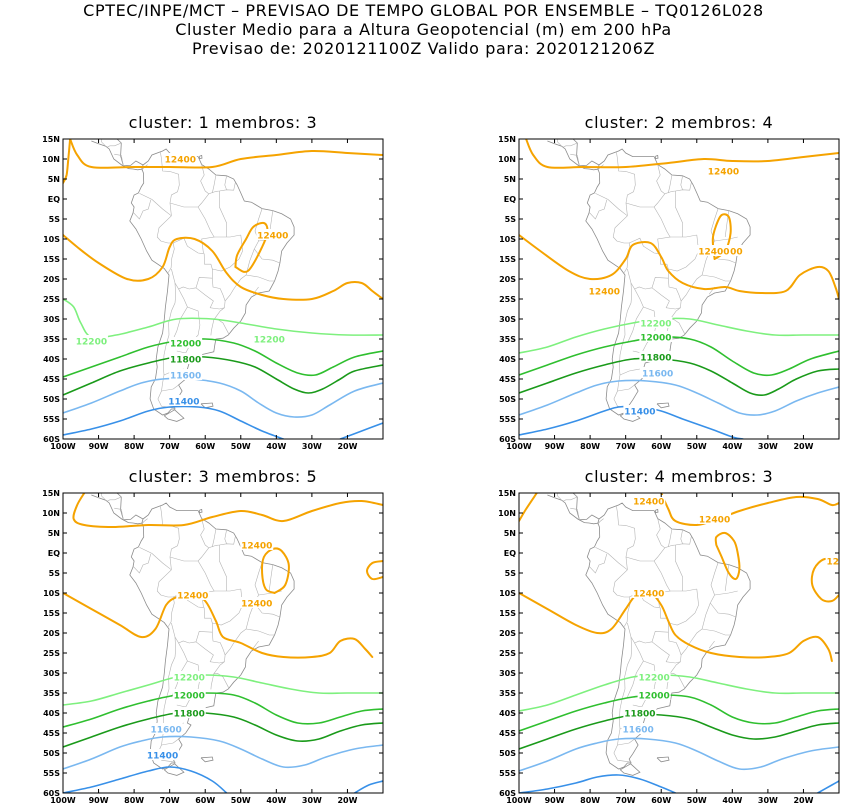 The image size is (847, 803). Describe the element at coordinates (507, 359) in the screenshot. I see `lat-tick-label: 40S` at that location.